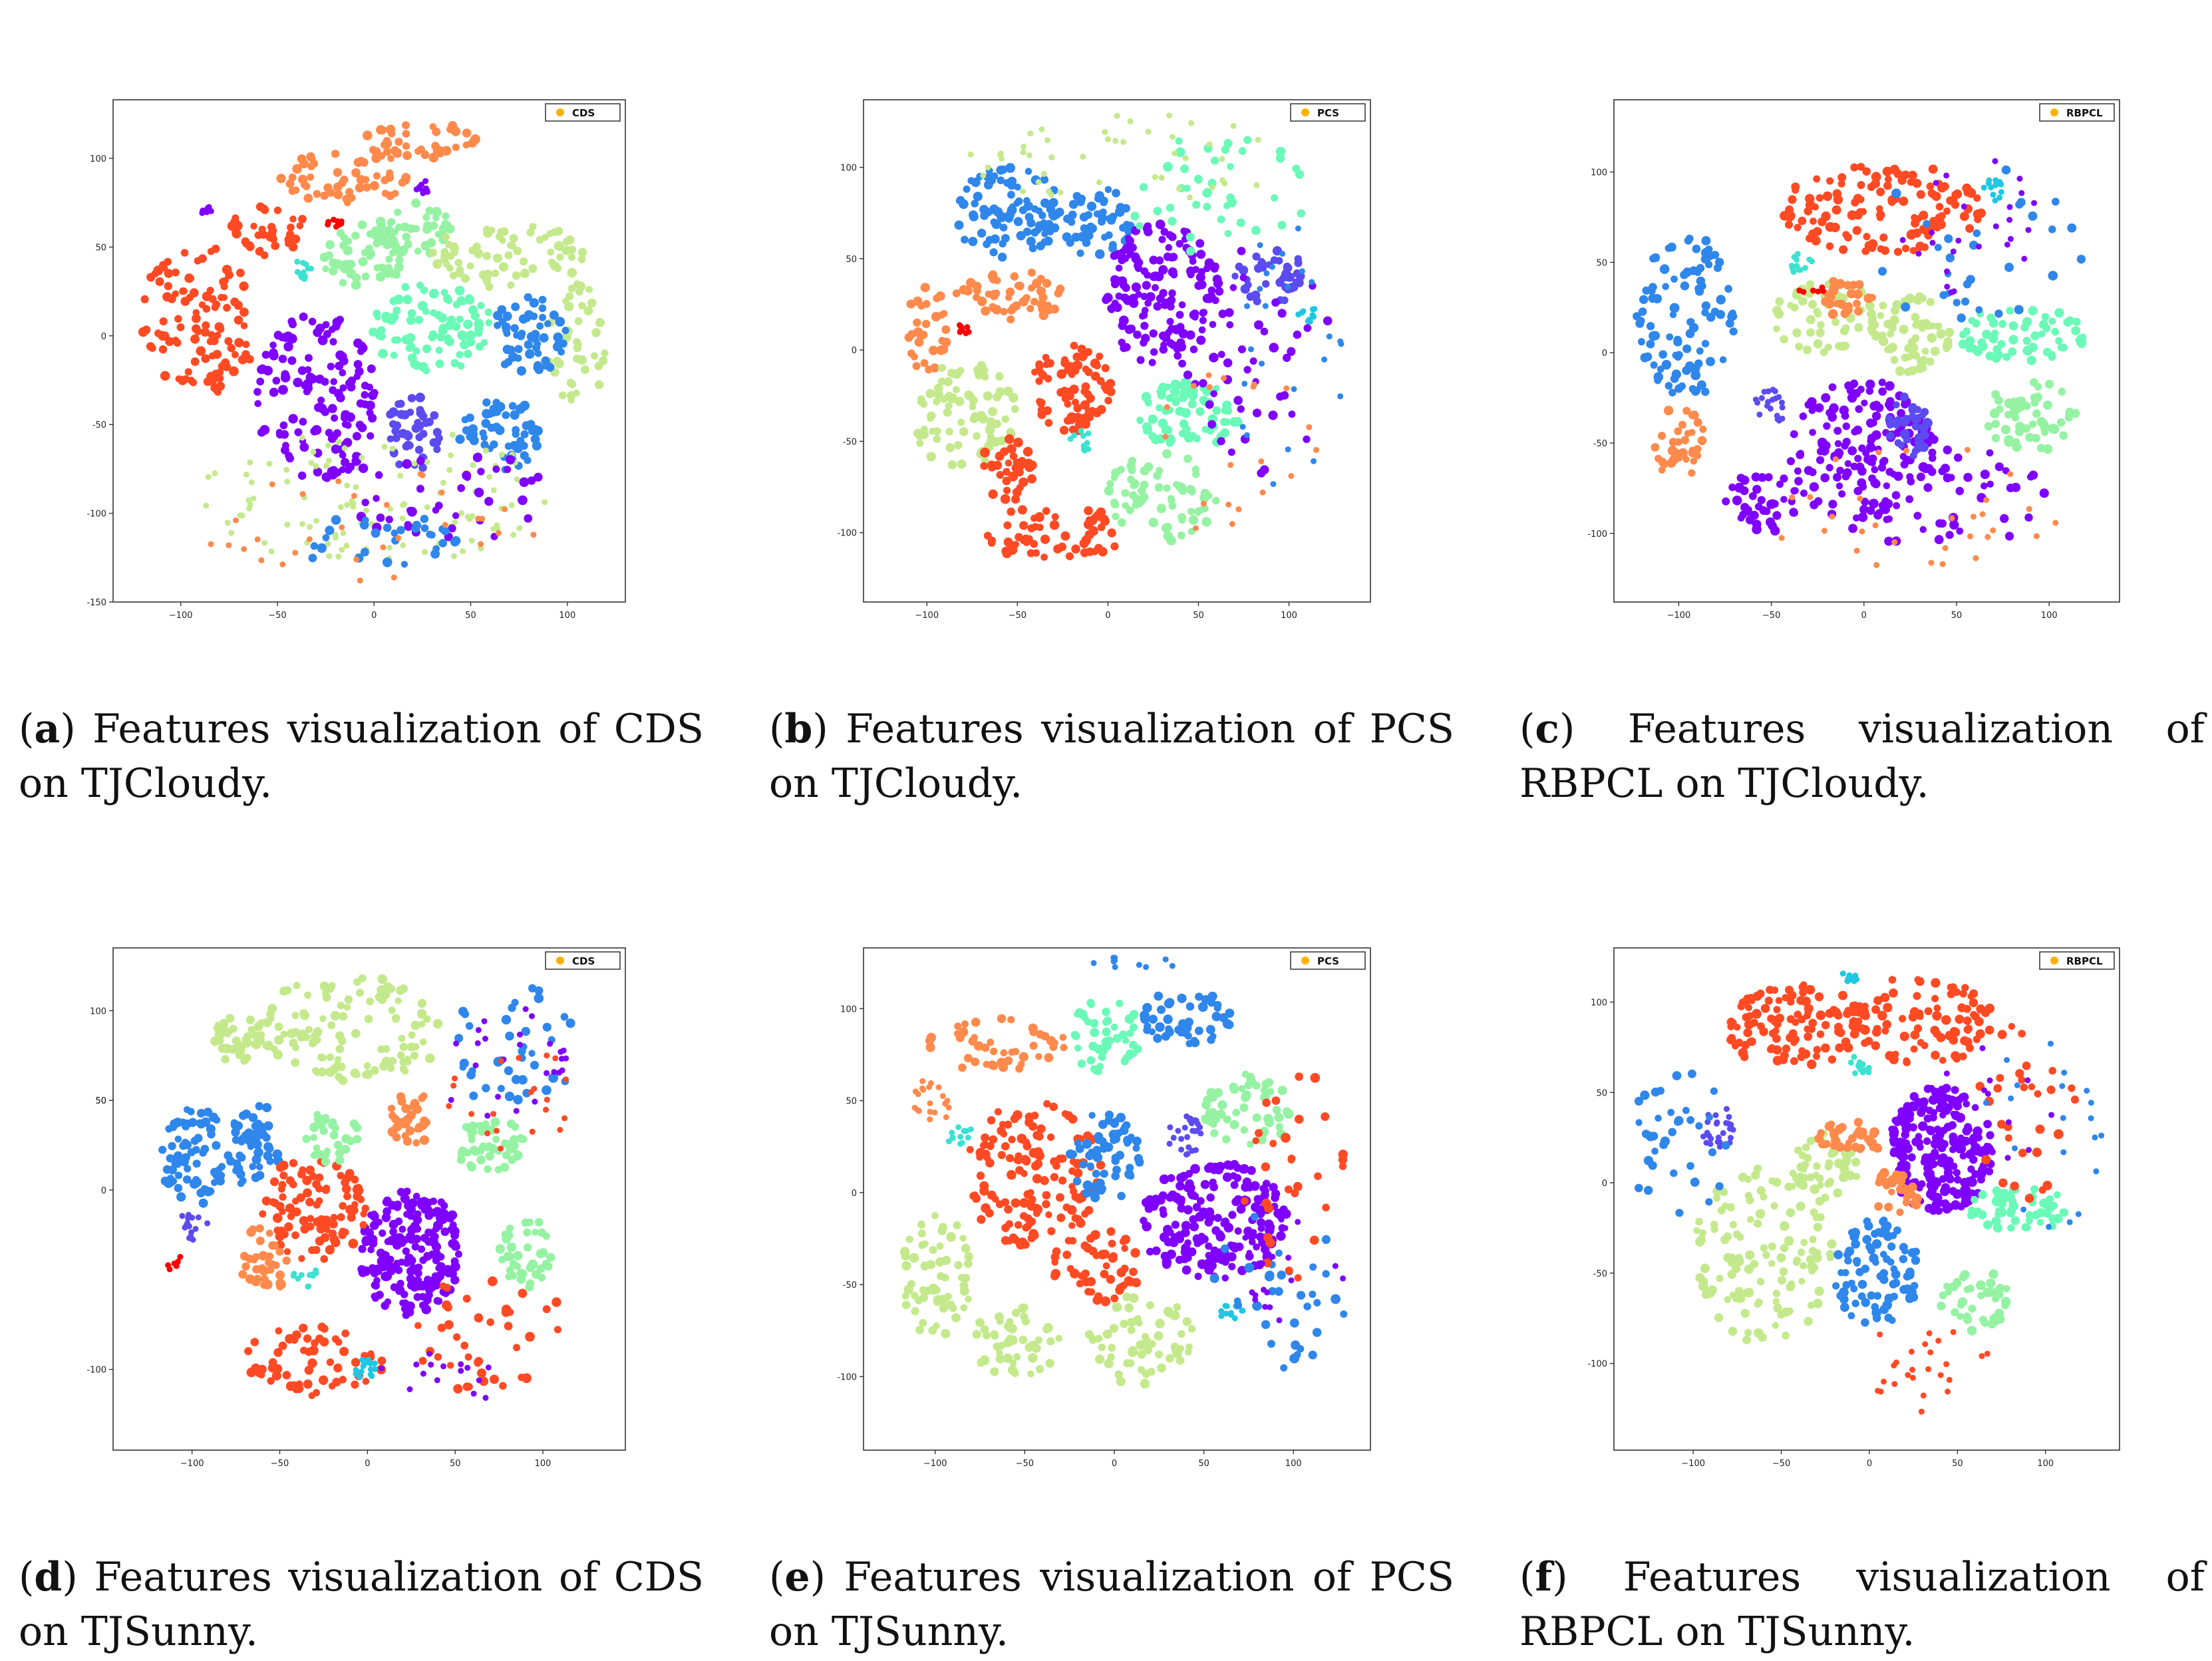 The height and width of the screenshot is (1661, 2212). I want to click on x-tick-label: 0, so click(1864, 616).